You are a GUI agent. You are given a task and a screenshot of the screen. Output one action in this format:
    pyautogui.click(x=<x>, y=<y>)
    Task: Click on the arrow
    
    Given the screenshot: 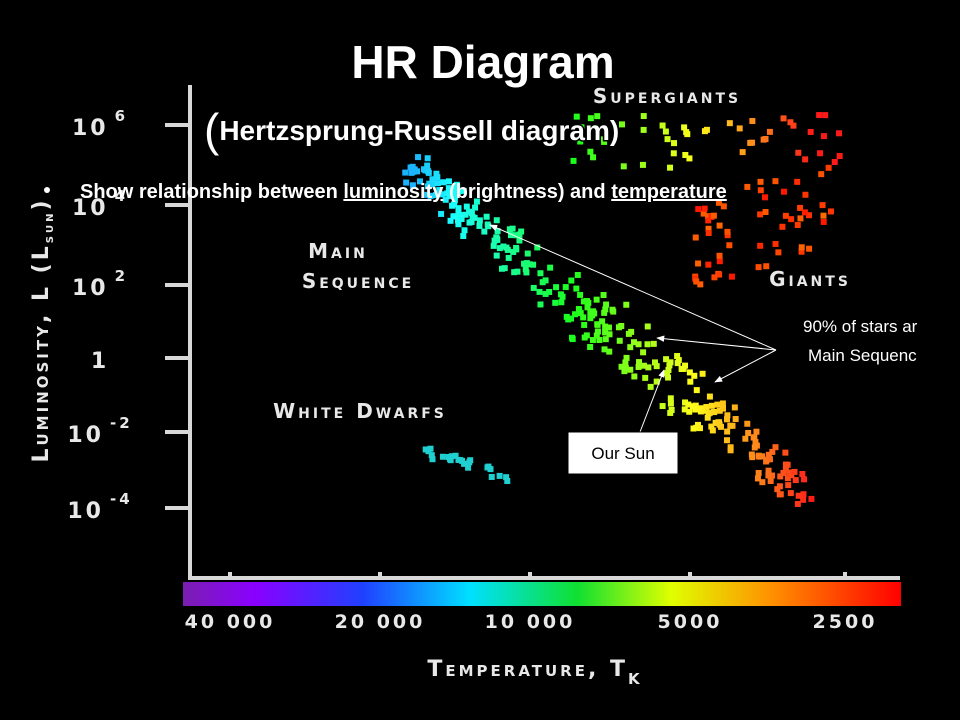 What is the action you would take?
    pyautogui.click(x=745, y=366)
    